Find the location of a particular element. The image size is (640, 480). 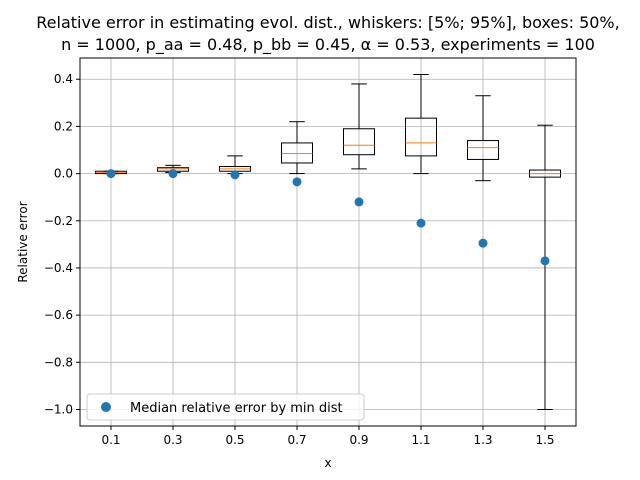

y-tick-label: 0.4 is located at coordinates (63, 79).